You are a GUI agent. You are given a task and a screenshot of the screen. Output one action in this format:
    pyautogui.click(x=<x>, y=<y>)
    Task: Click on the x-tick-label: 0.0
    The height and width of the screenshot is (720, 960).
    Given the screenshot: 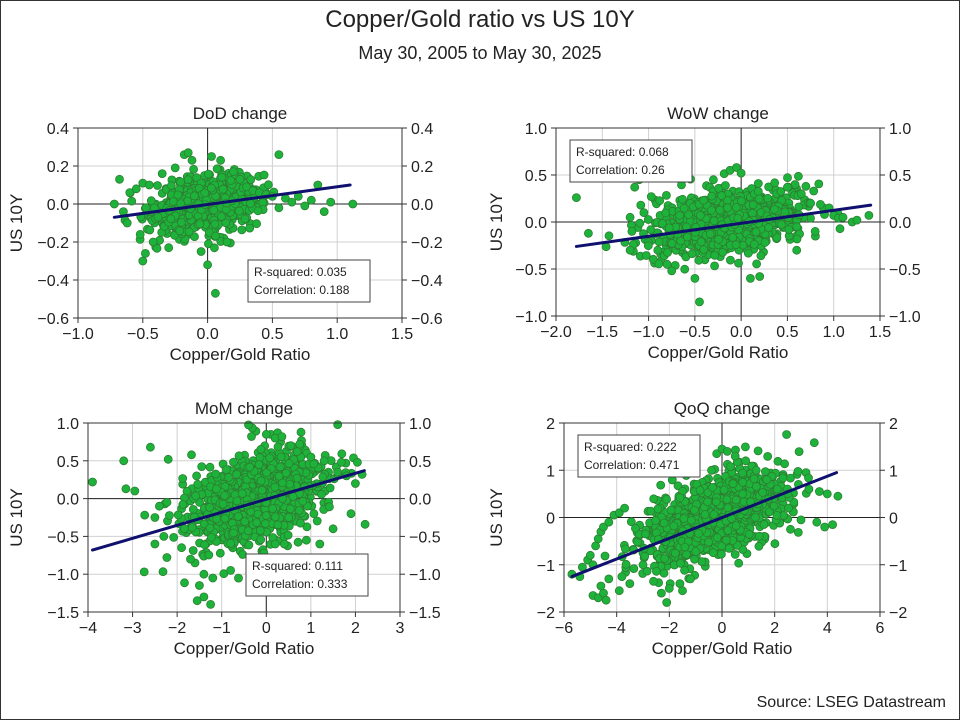 What is the action you would take?
    pyautogui.click(x=207, y=334)
    